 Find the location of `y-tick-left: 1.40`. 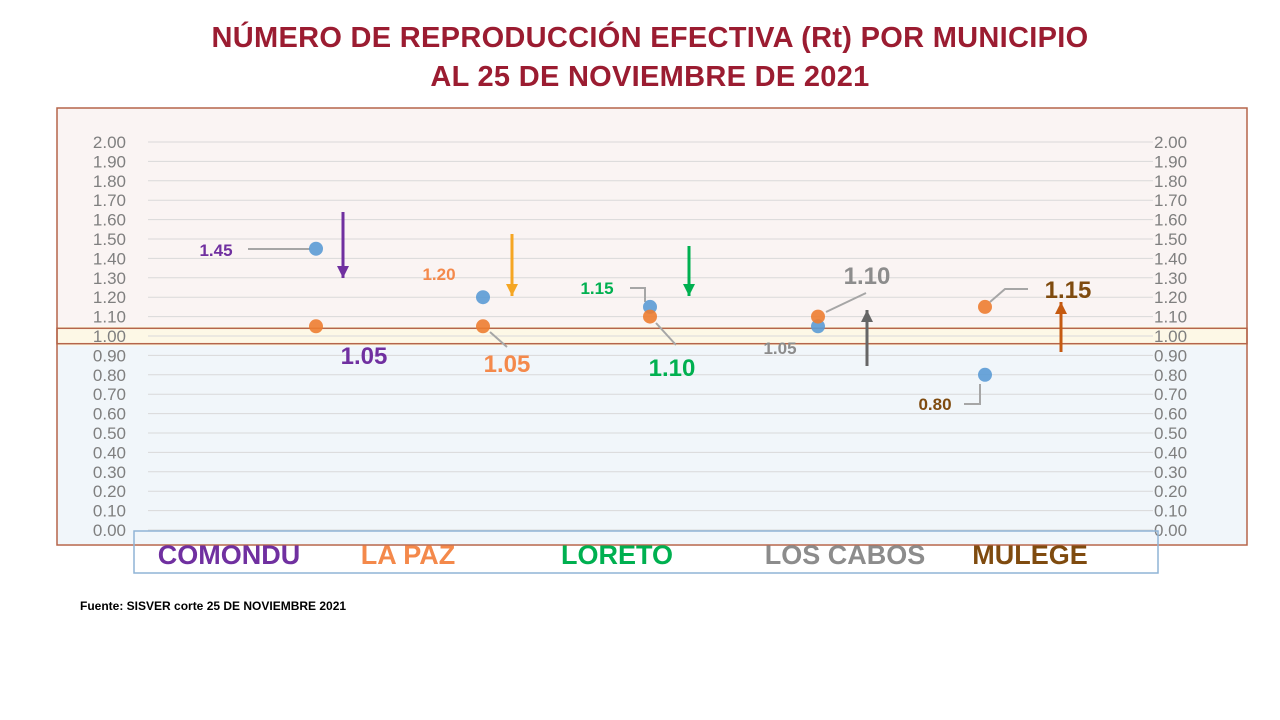

y-tick-left: 1.40 is located at coordinates (109, 258).